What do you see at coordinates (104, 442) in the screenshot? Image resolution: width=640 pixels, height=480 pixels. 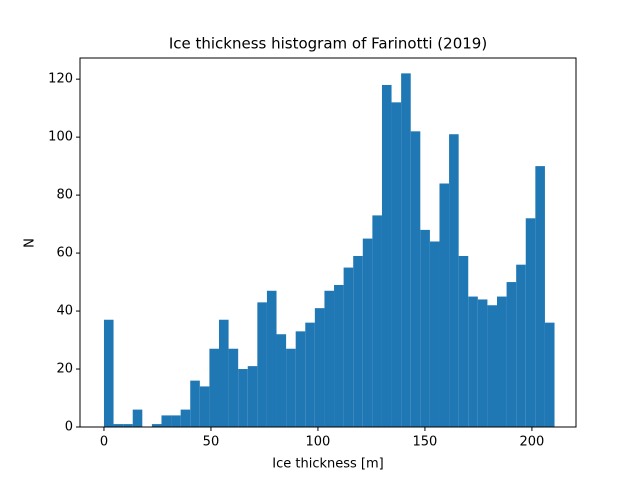 I see `x-tick-label: 0` at bounding box center [104, 442].